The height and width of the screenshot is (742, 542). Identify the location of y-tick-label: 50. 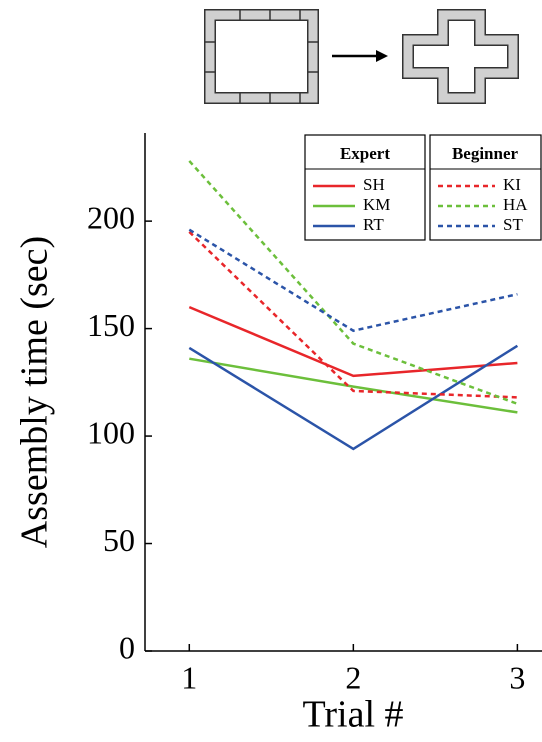
(119, 540).